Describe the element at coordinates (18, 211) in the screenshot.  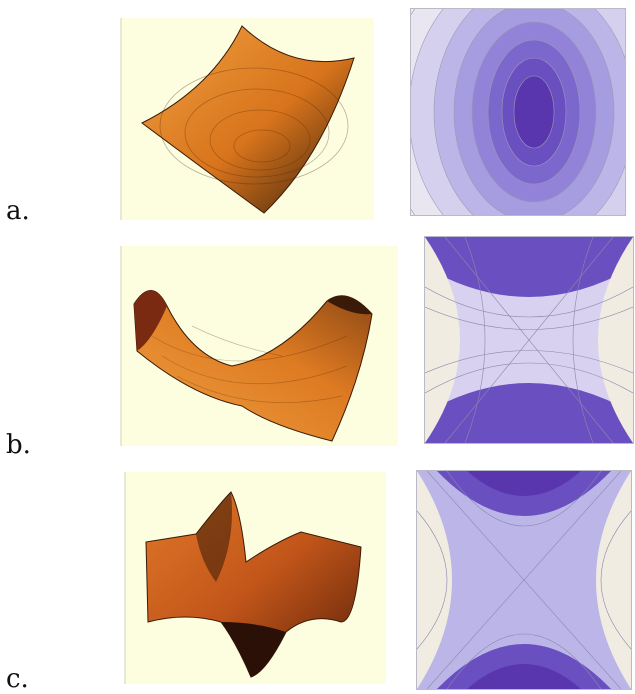
I see `row-label-a: a.` at that location.